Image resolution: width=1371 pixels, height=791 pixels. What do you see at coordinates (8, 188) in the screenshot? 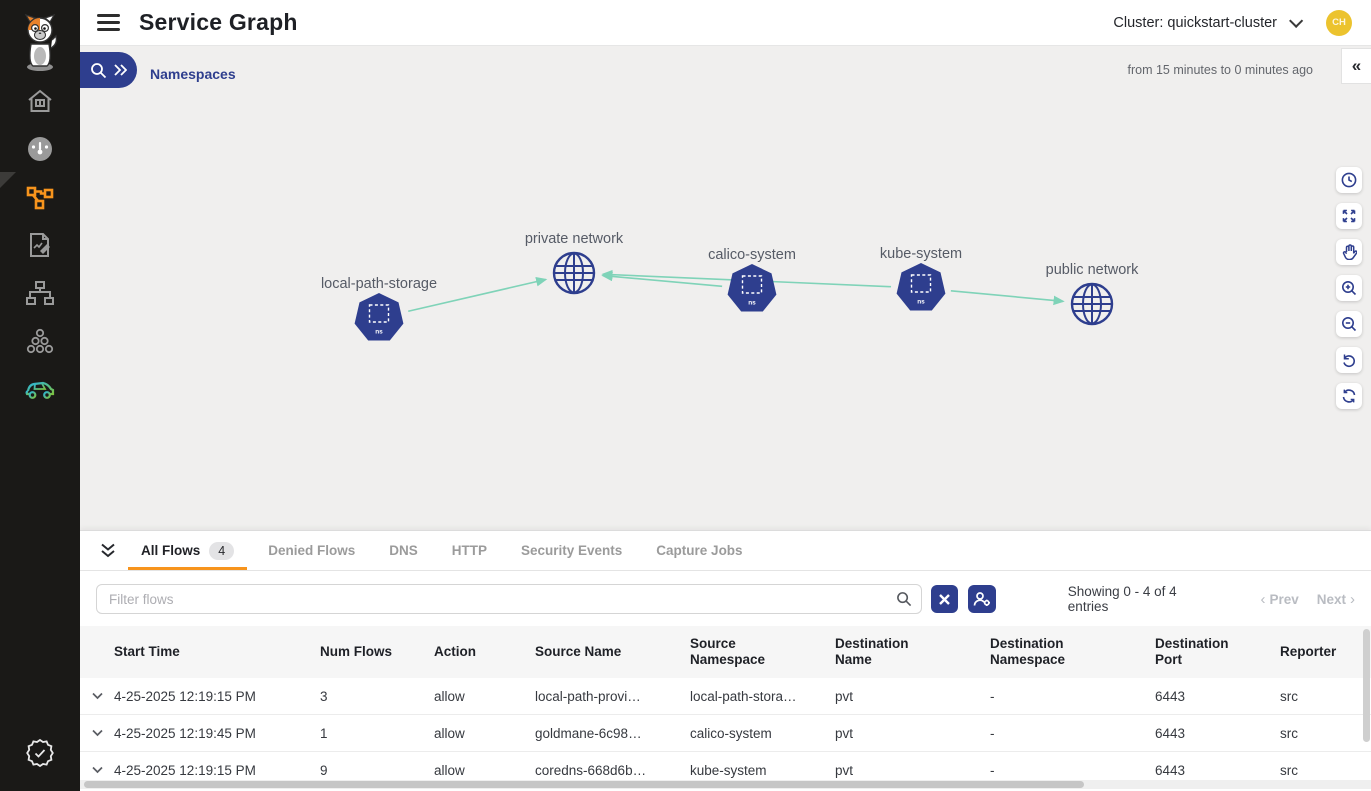
I see `active-nav-notch` at bounding box center [8, 188].